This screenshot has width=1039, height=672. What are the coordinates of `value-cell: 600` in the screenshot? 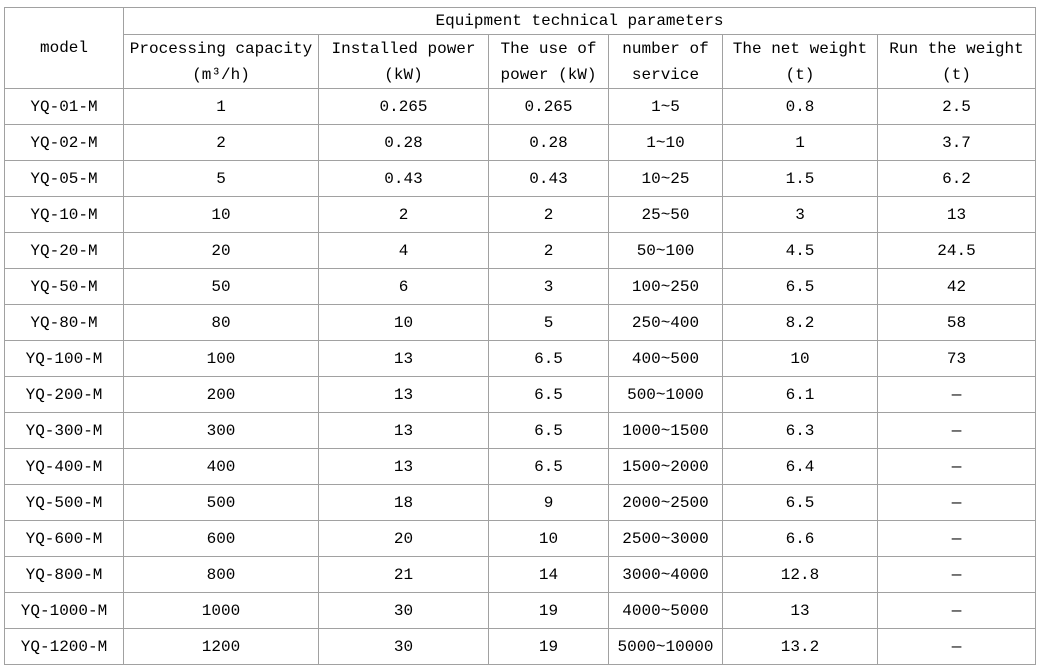 It's located at (221, 538).